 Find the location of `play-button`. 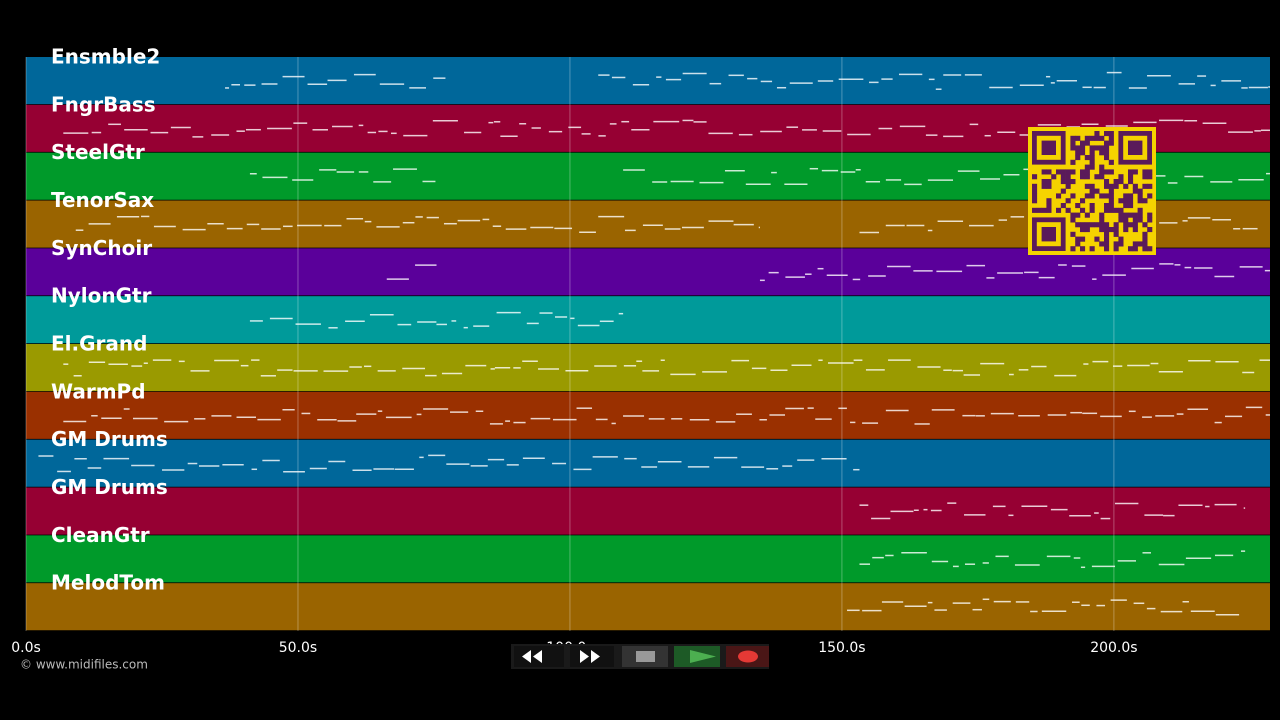

play-button is located at coordinates (697, 656).